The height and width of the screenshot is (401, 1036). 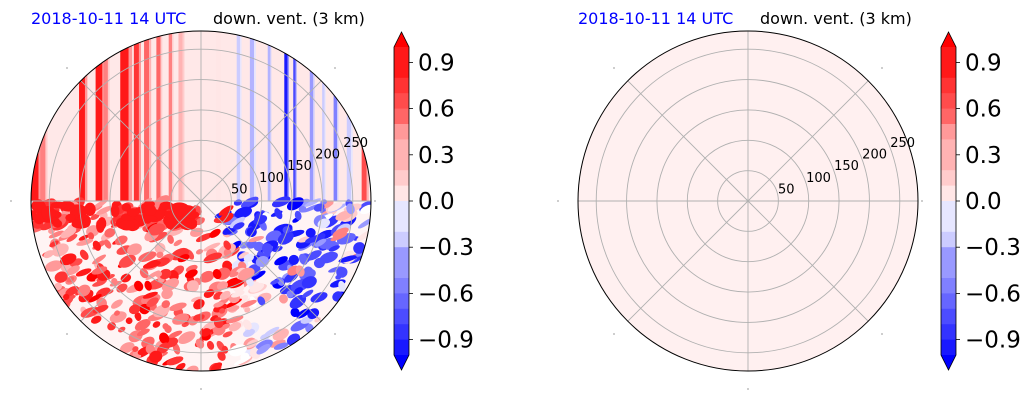 What do you see at coordinates (327, 155) in the screenshot?
I see `left-rtick-200: 200` at bounding box center [327, 155].